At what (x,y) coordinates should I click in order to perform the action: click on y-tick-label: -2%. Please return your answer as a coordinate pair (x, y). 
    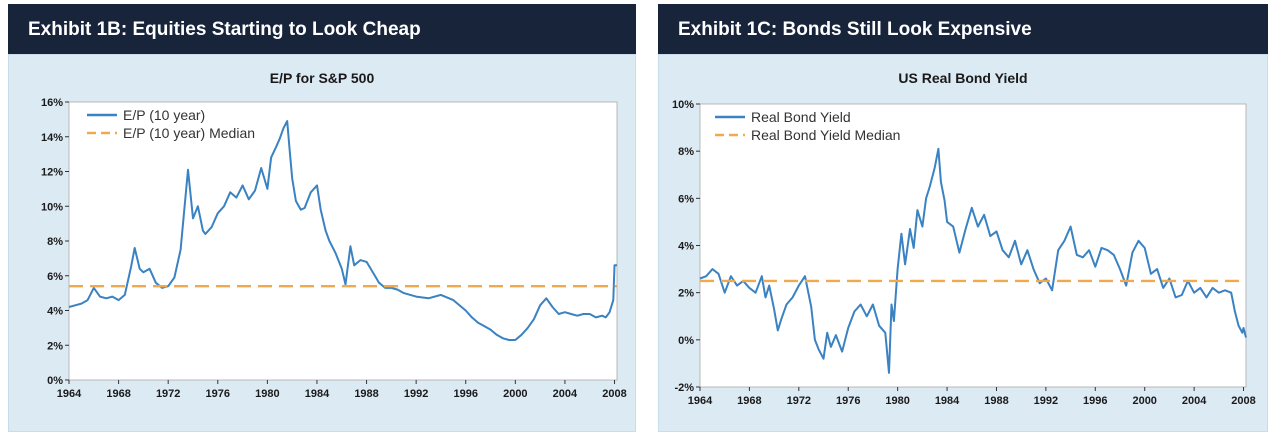
    Looking at the image, I should click on (684, 388).